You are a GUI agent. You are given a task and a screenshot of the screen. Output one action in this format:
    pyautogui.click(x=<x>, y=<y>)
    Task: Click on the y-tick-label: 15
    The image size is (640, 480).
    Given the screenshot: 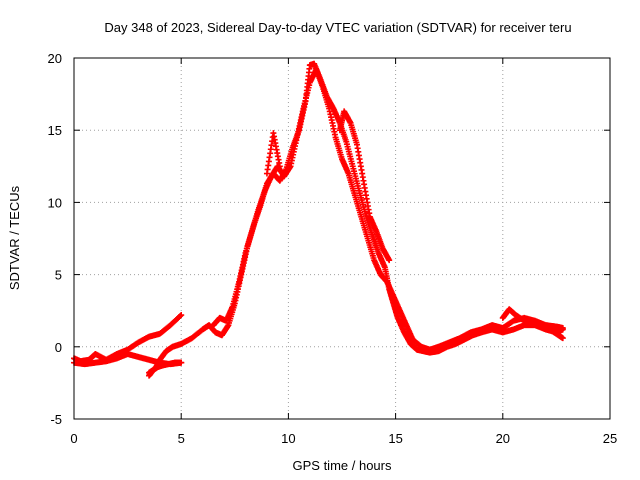 What is the action you would take?
    pyautogui.click(x=55, y=130)
    